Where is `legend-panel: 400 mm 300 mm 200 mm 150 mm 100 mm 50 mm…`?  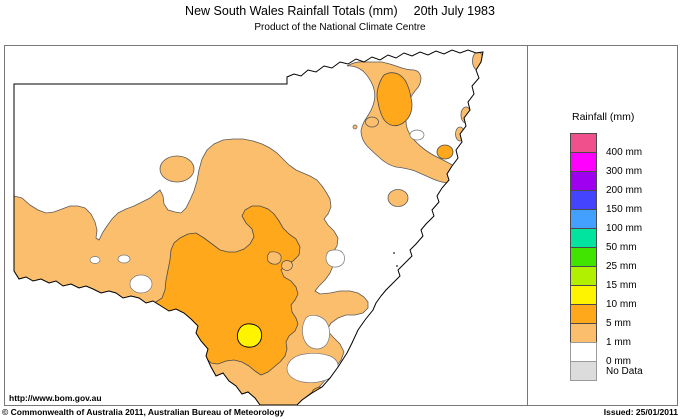
legend-panel: 400 mm 300 mm 200 mm 150 mm 100 mm 50 mm… is located at coordinates (606, 257).